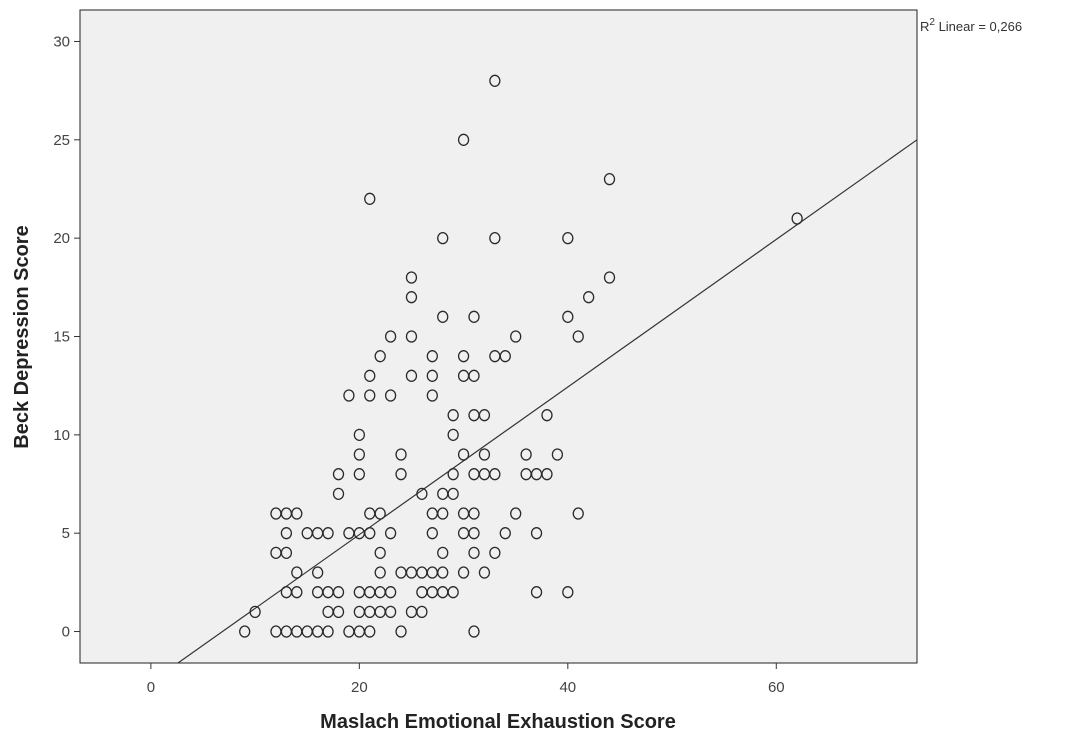 This screenshot has width=1074, height=733. Describe the element at coordinates (776, 687) in the screenshot. I see `x-tick-label: 60` at that location.